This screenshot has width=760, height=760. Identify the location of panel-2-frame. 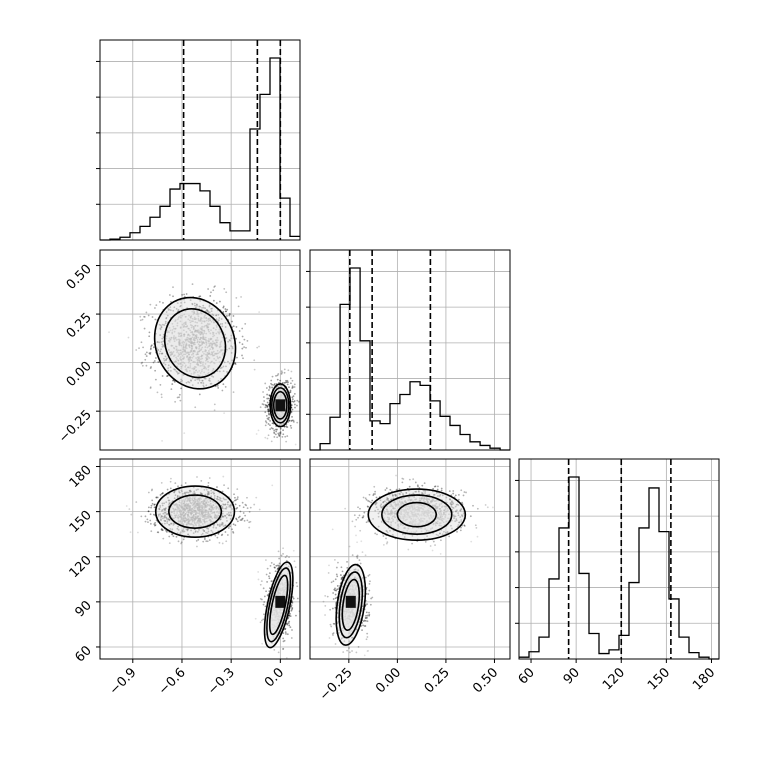
(410, 559).